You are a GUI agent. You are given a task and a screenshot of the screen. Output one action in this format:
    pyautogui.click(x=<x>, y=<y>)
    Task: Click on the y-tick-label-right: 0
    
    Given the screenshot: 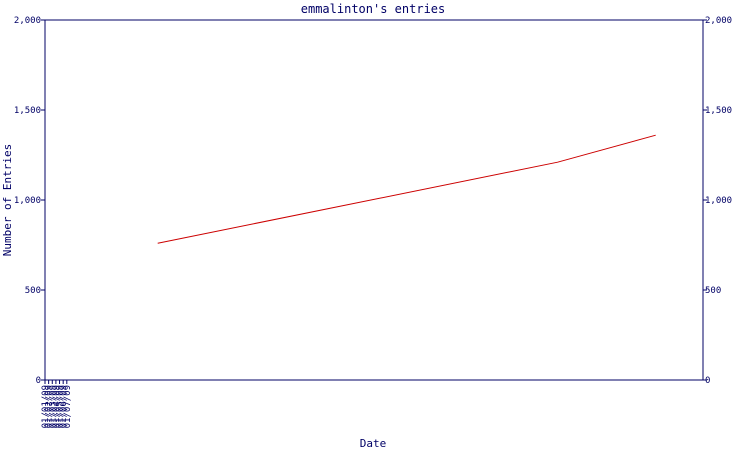 What is the action you would take?
    pyautogui.click(x=707, y=381)
    